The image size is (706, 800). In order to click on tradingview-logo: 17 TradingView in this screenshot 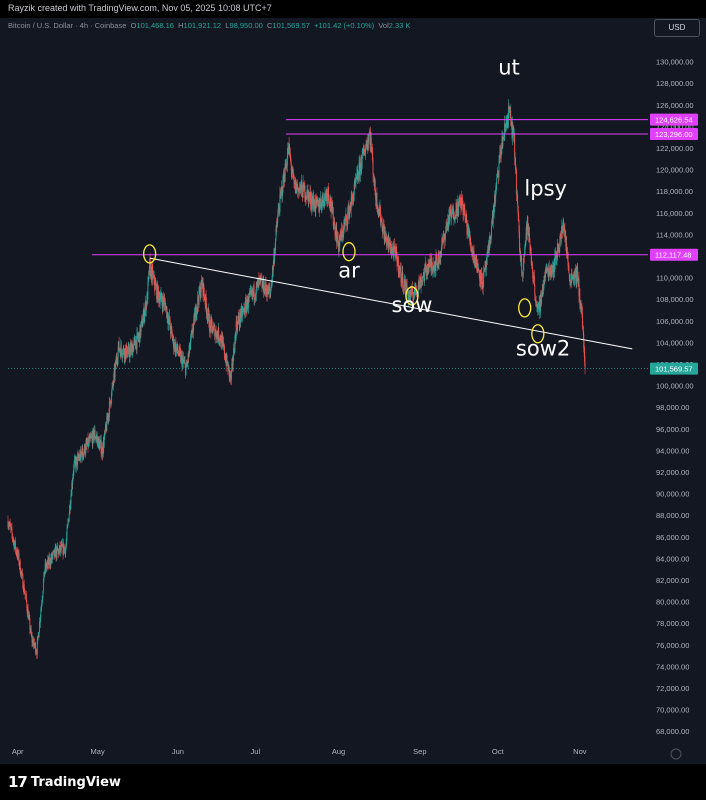, I will do `click(64, 782)`.